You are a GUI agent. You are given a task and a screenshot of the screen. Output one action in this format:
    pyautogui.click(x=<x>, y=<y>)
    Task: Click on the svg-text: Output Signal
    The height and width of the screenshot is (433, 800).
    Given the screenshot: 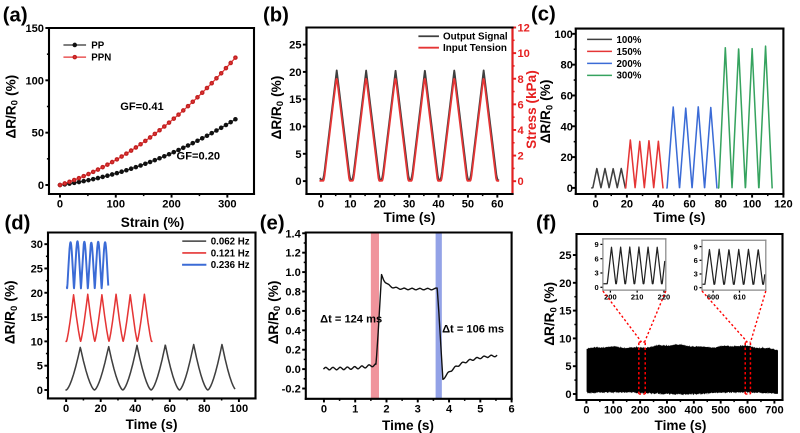 What is the action you would take?
    pyautogui.click(x=475, y=37)
    